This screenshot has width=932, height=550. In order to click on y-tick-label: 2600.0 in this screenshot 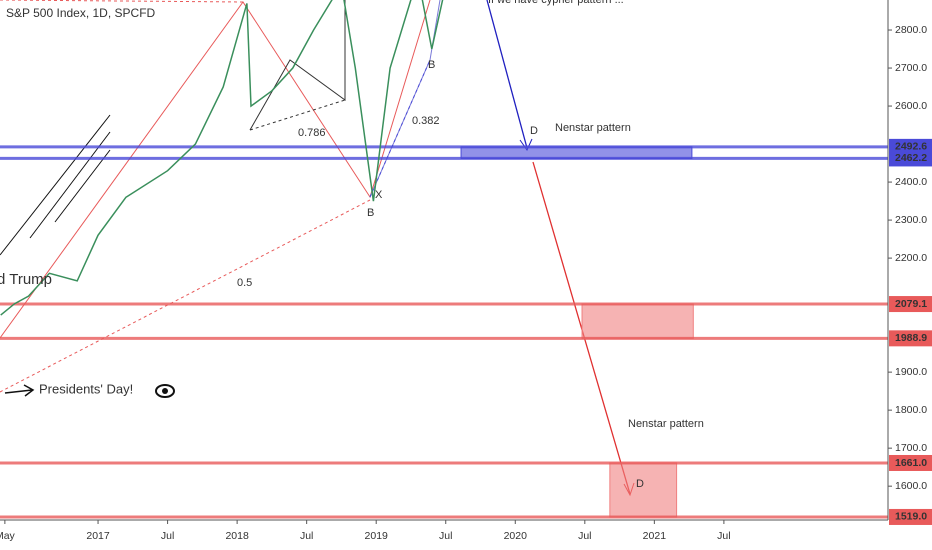, I will do `click(911, 106)`.